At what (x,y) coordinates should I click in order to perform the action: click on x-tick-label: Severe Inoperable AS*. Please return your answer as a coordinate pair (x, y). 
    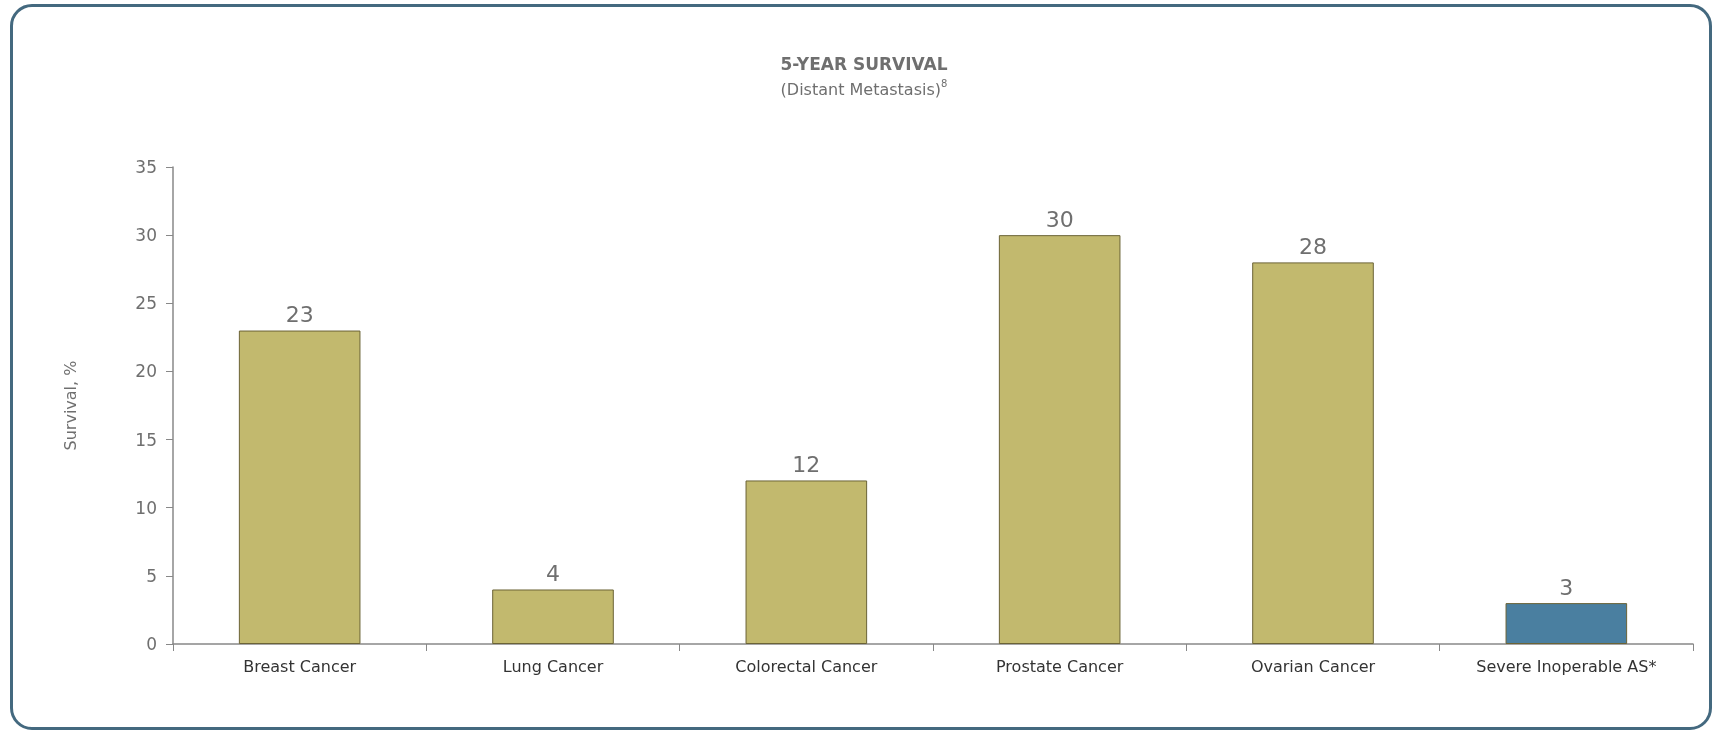
    Looking at the image, I should click on (1566, 666).